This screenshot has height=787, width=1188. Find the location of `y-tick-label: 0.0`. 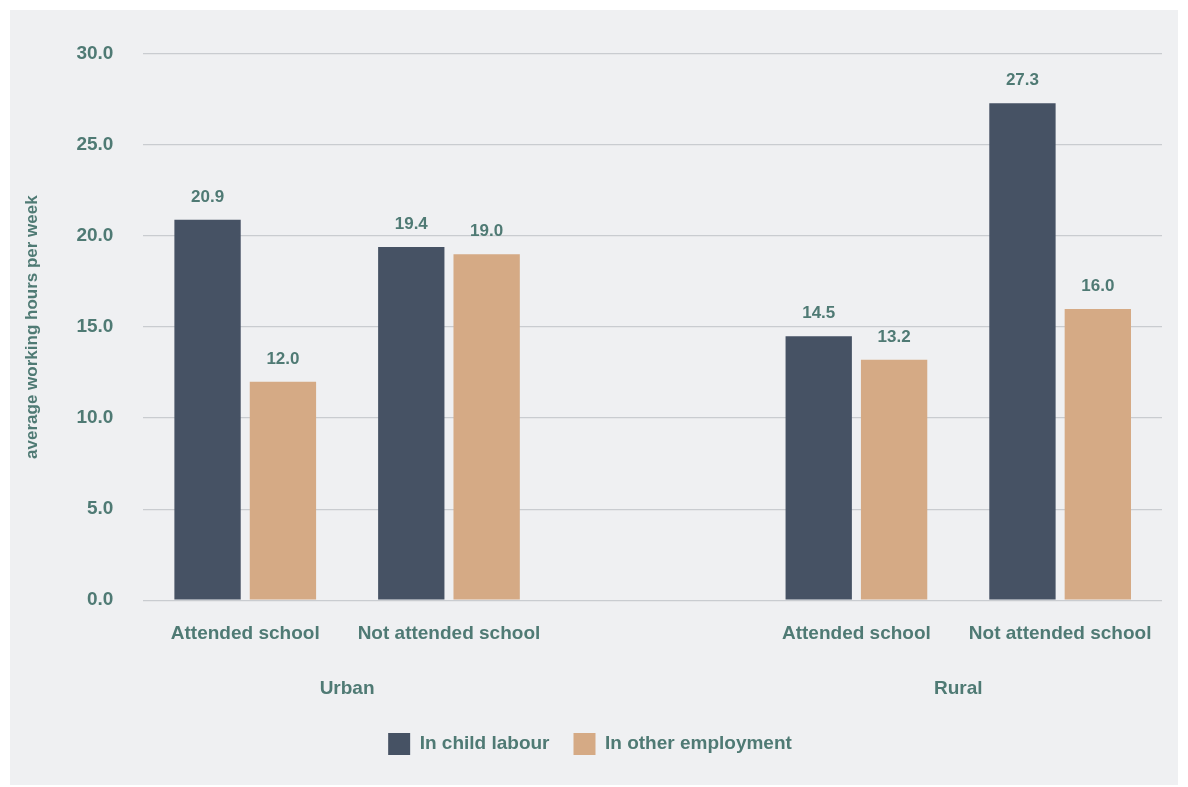

y-tick-label: 0.0 is located at coordinates (100, 599).